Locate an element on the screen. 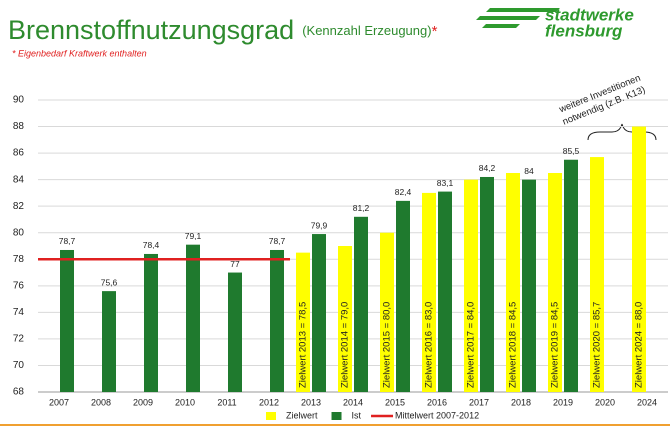 The height and width of the screenshot is (427, 670). value-label: Zielwert 2016 = 83,0 is located at coordinates (429, 345).